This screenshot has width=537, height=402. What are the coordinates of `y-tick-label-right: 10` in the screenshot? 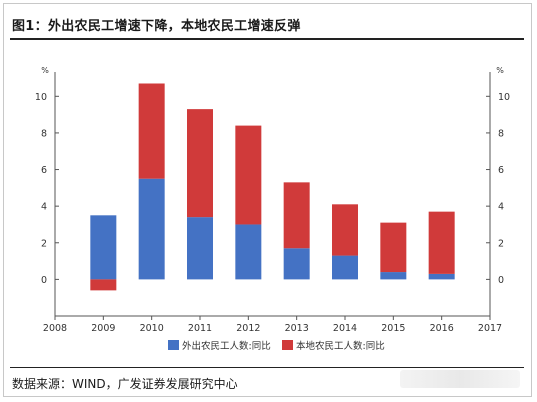 It's located at (504, 97).